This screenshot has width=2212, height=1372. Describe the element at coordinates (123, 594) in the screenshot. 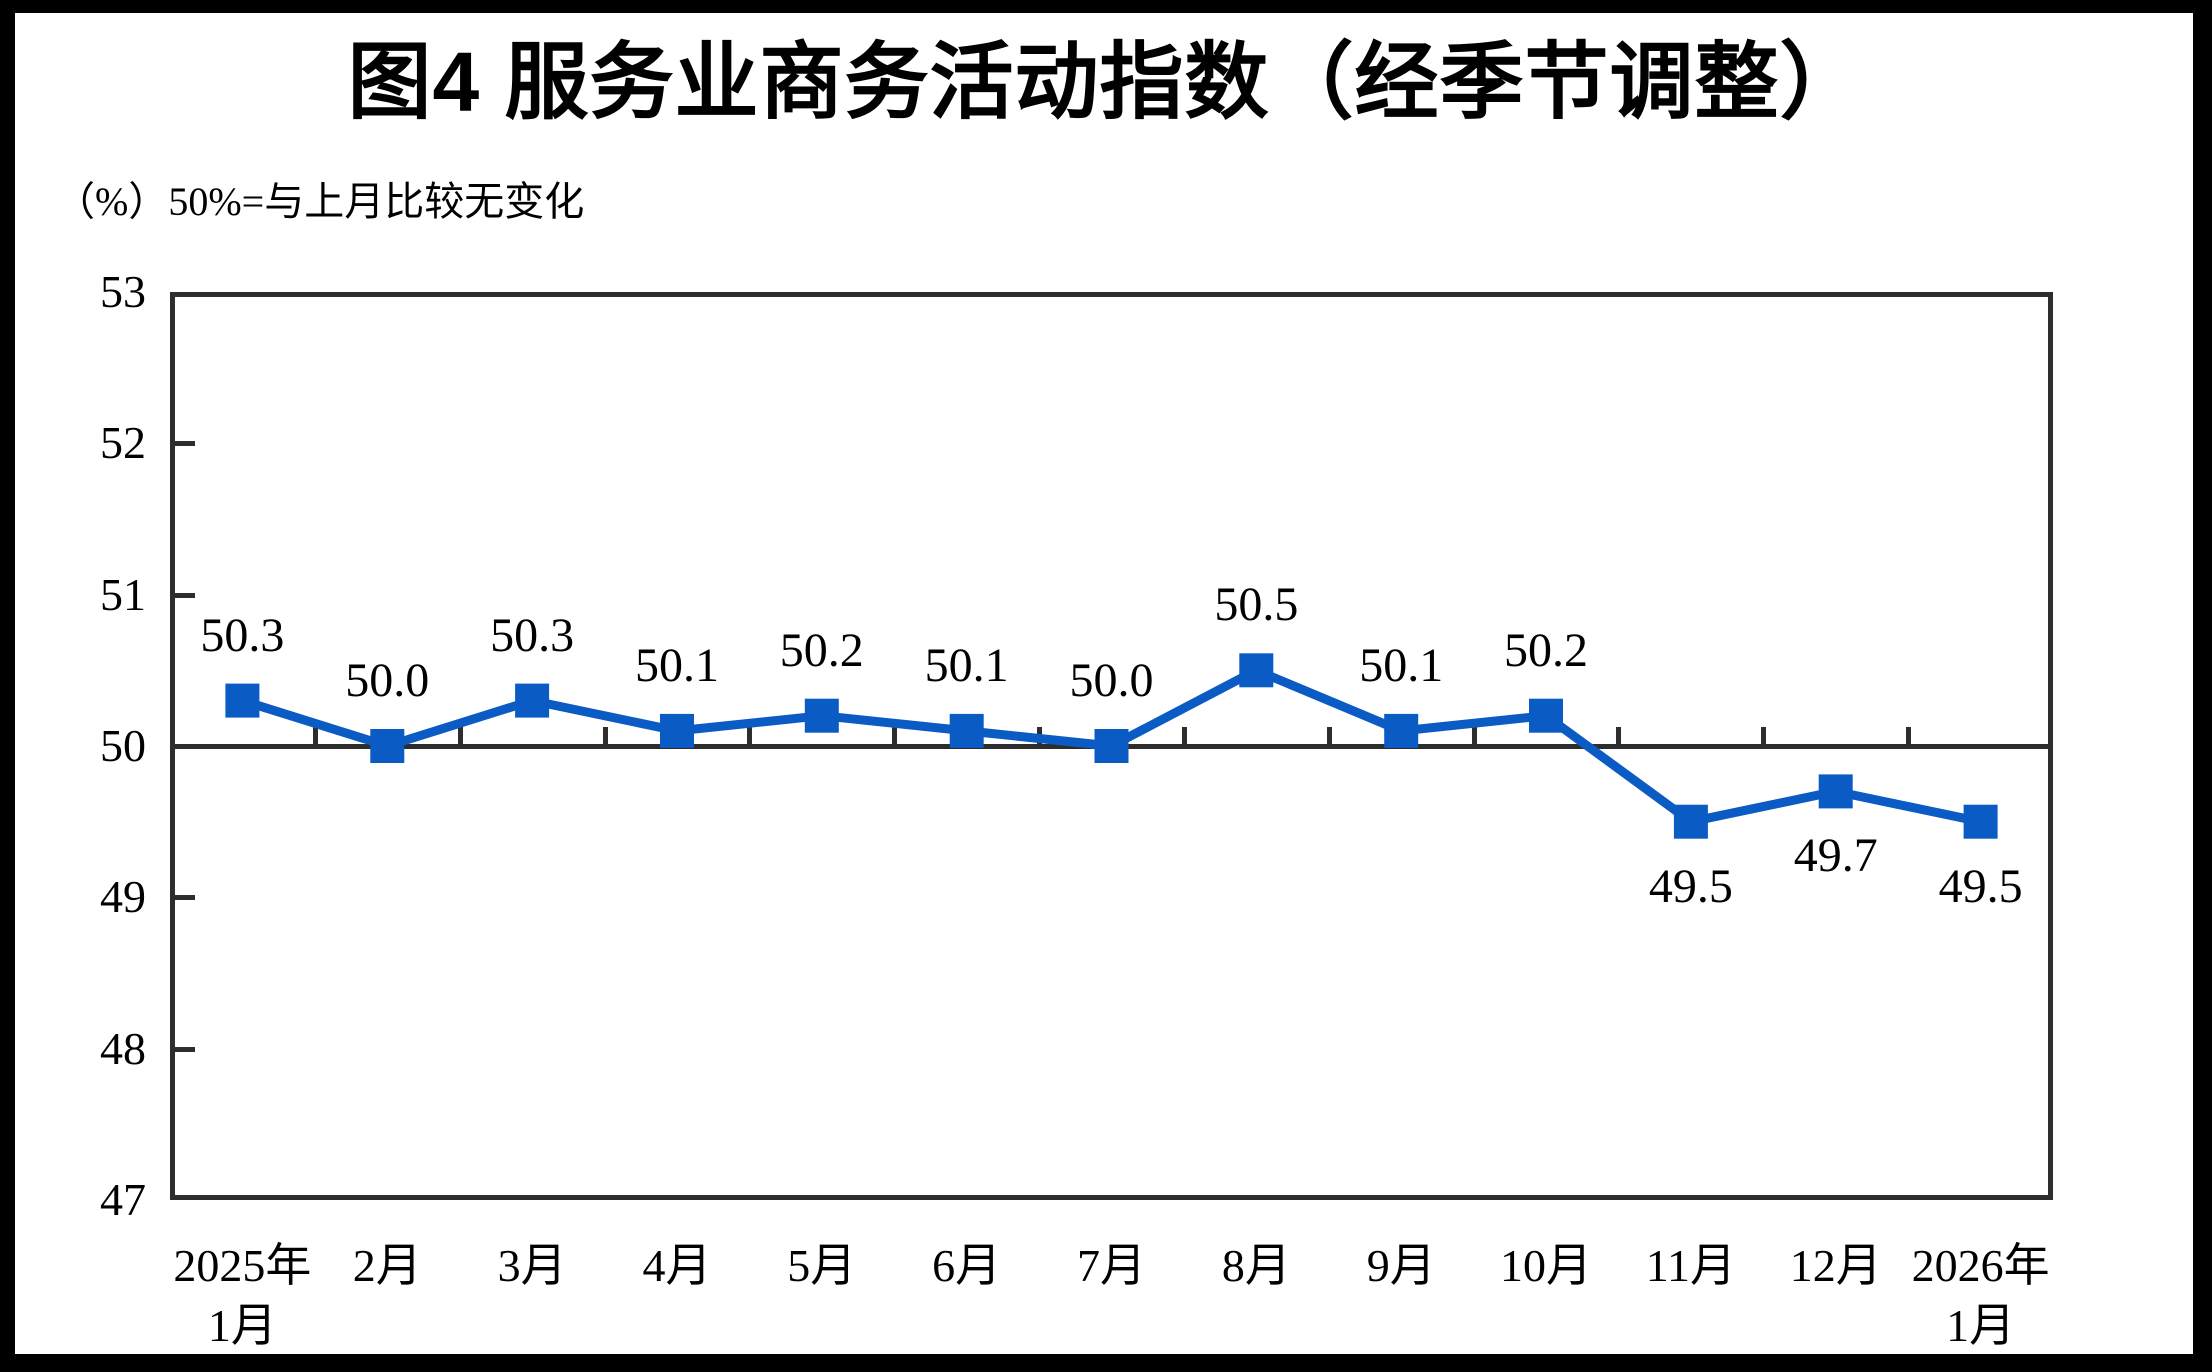

I see `y-tick-label: 51` at that location.